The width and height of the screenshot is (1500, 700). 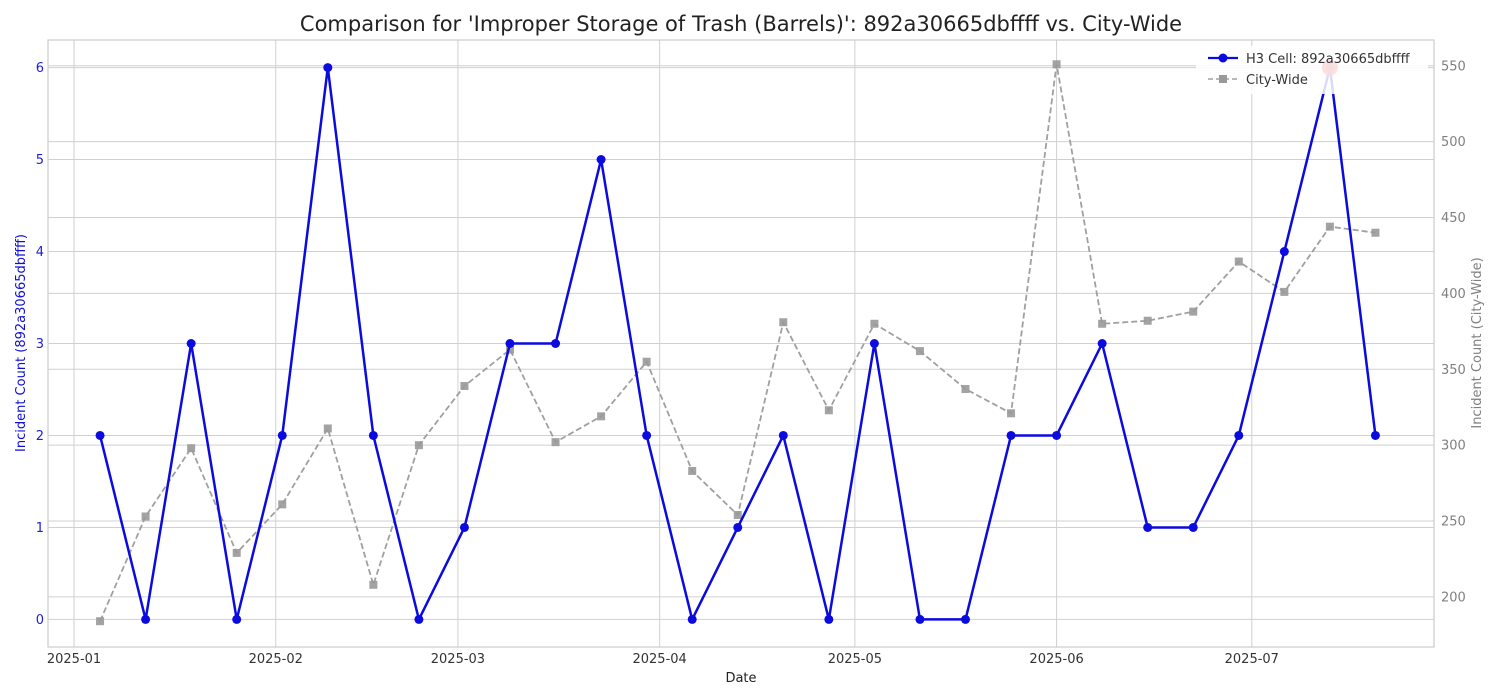 What do you see at coordinates (1328, 59) in the screenshot?
I see `legend-h3-label: H3 Cell: 892a30665dbffff` at bounding box center [1328, 59].